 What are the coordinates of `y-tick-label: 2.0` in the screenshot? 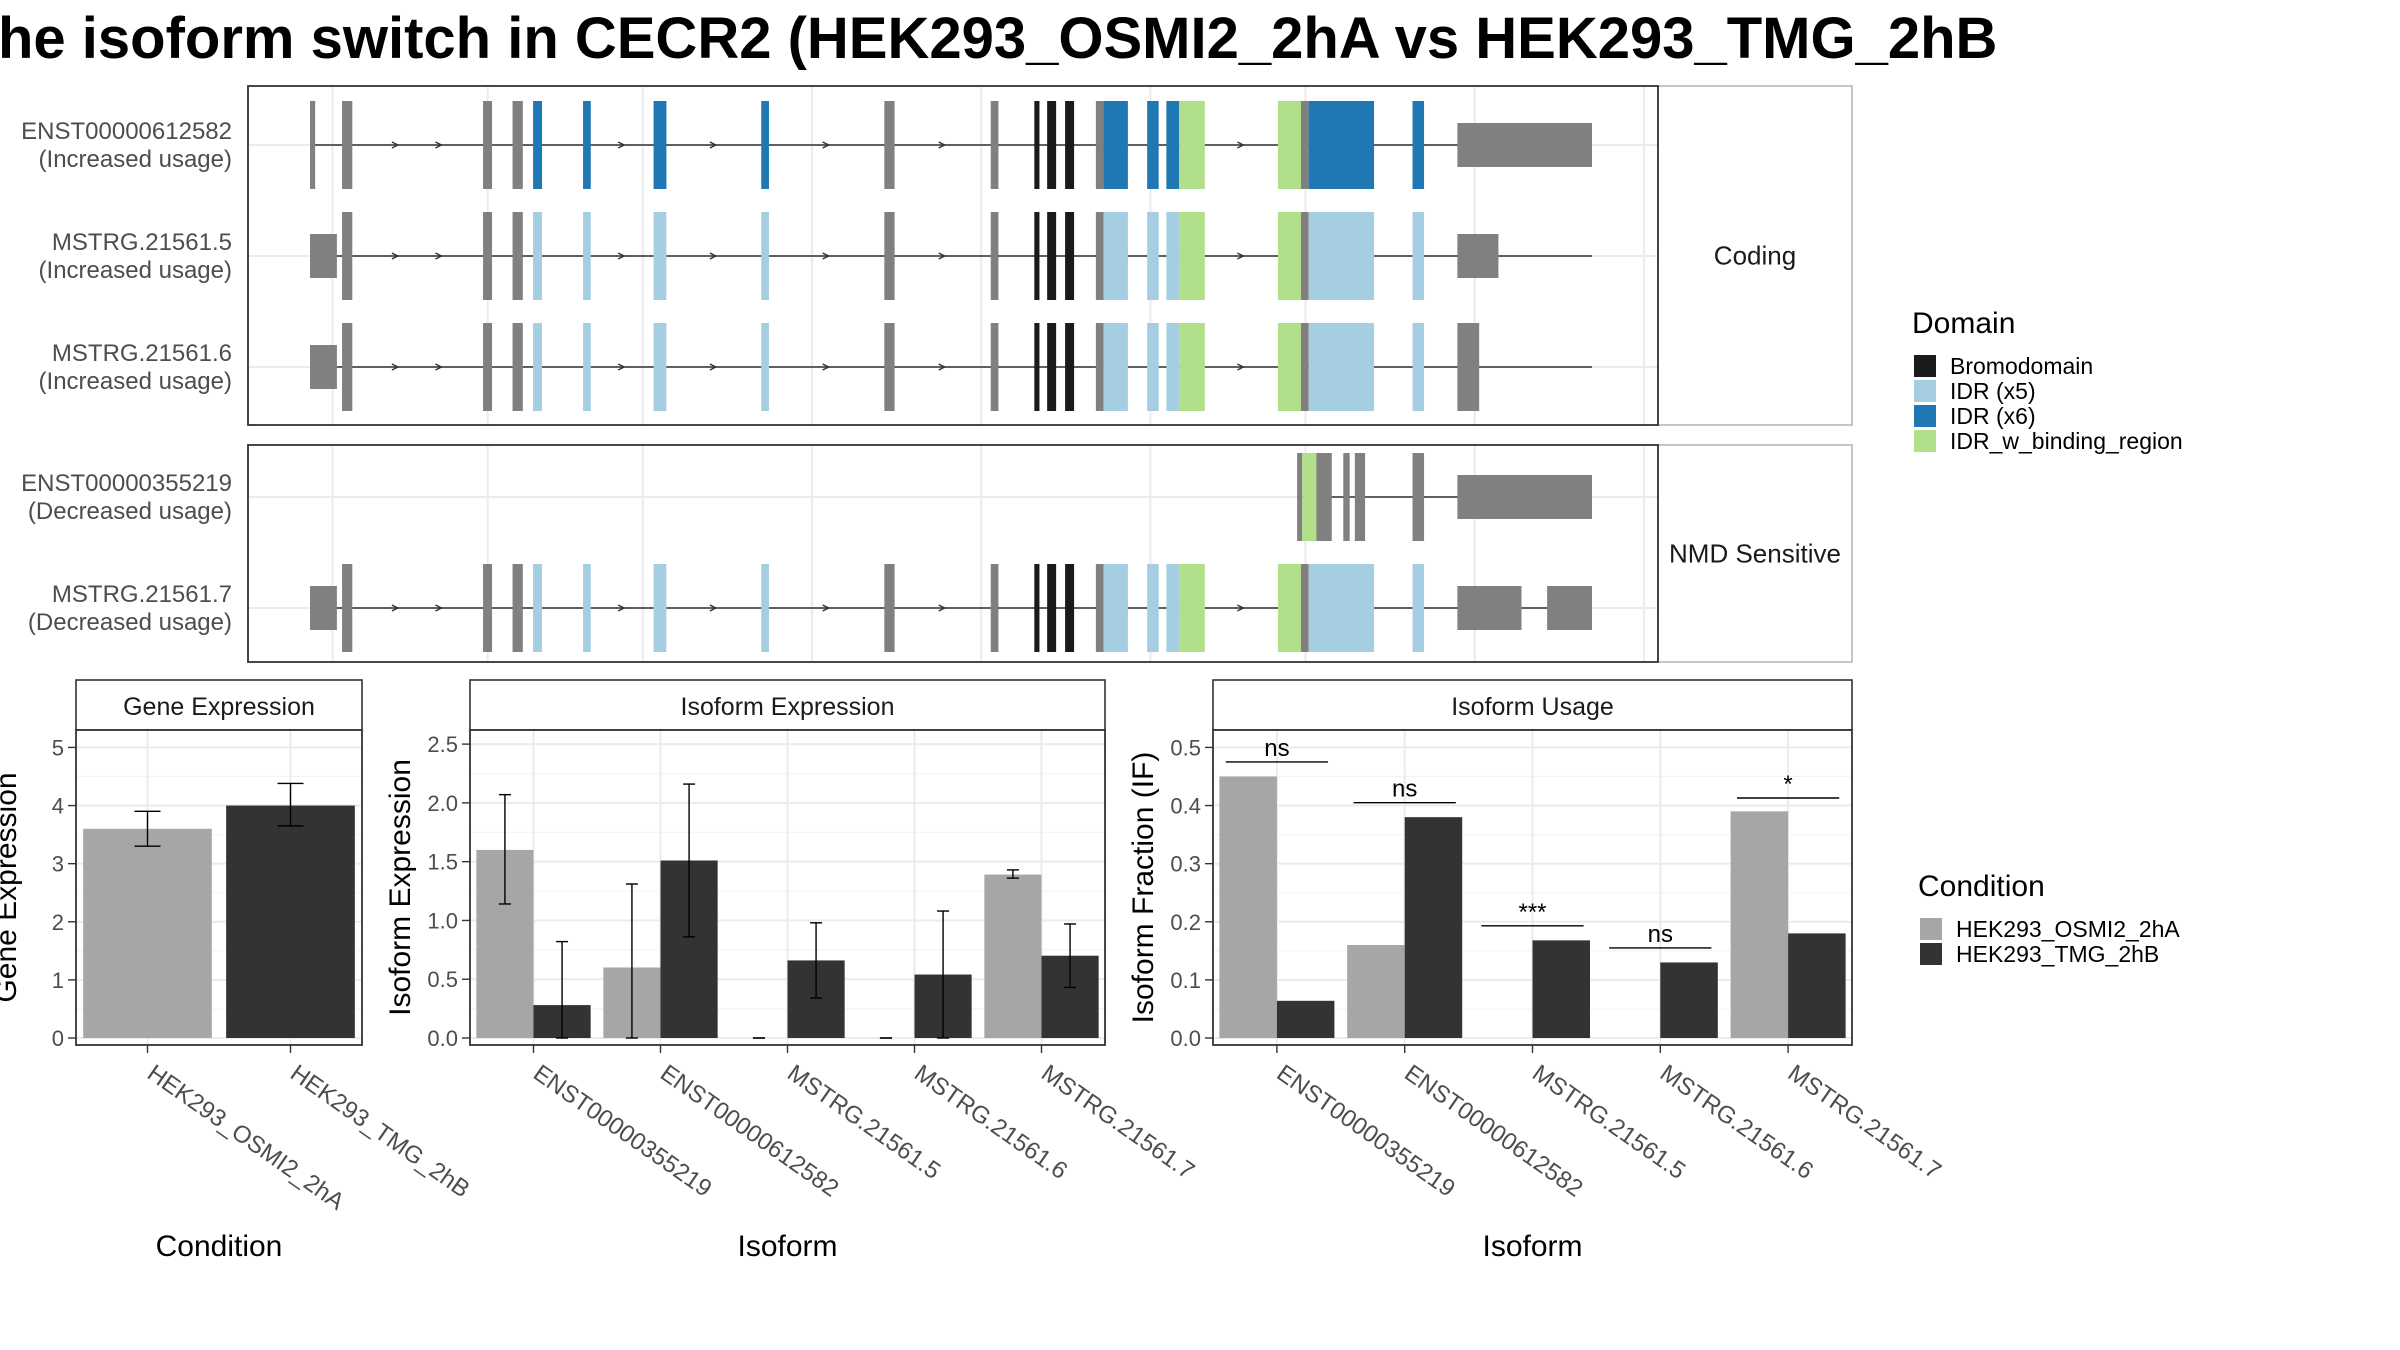 It's located at (442, 803).